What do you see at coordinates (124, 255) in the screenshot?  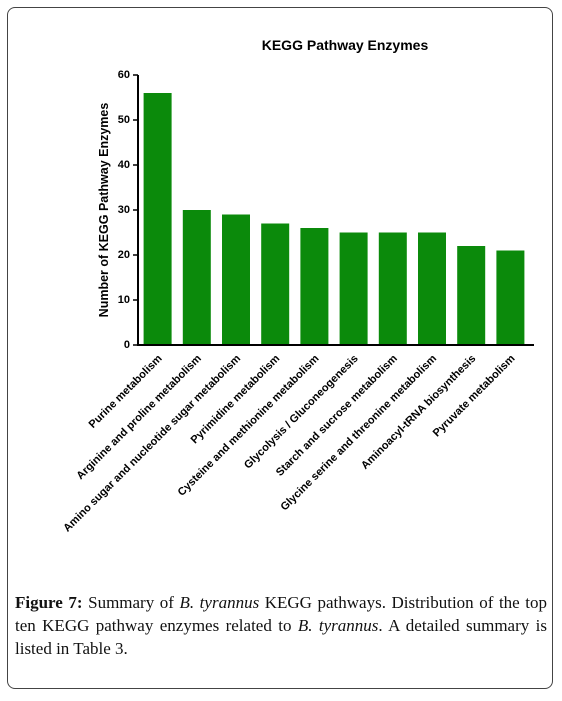 I see `y-tick-label: 20` at bounding box center [124, 255].